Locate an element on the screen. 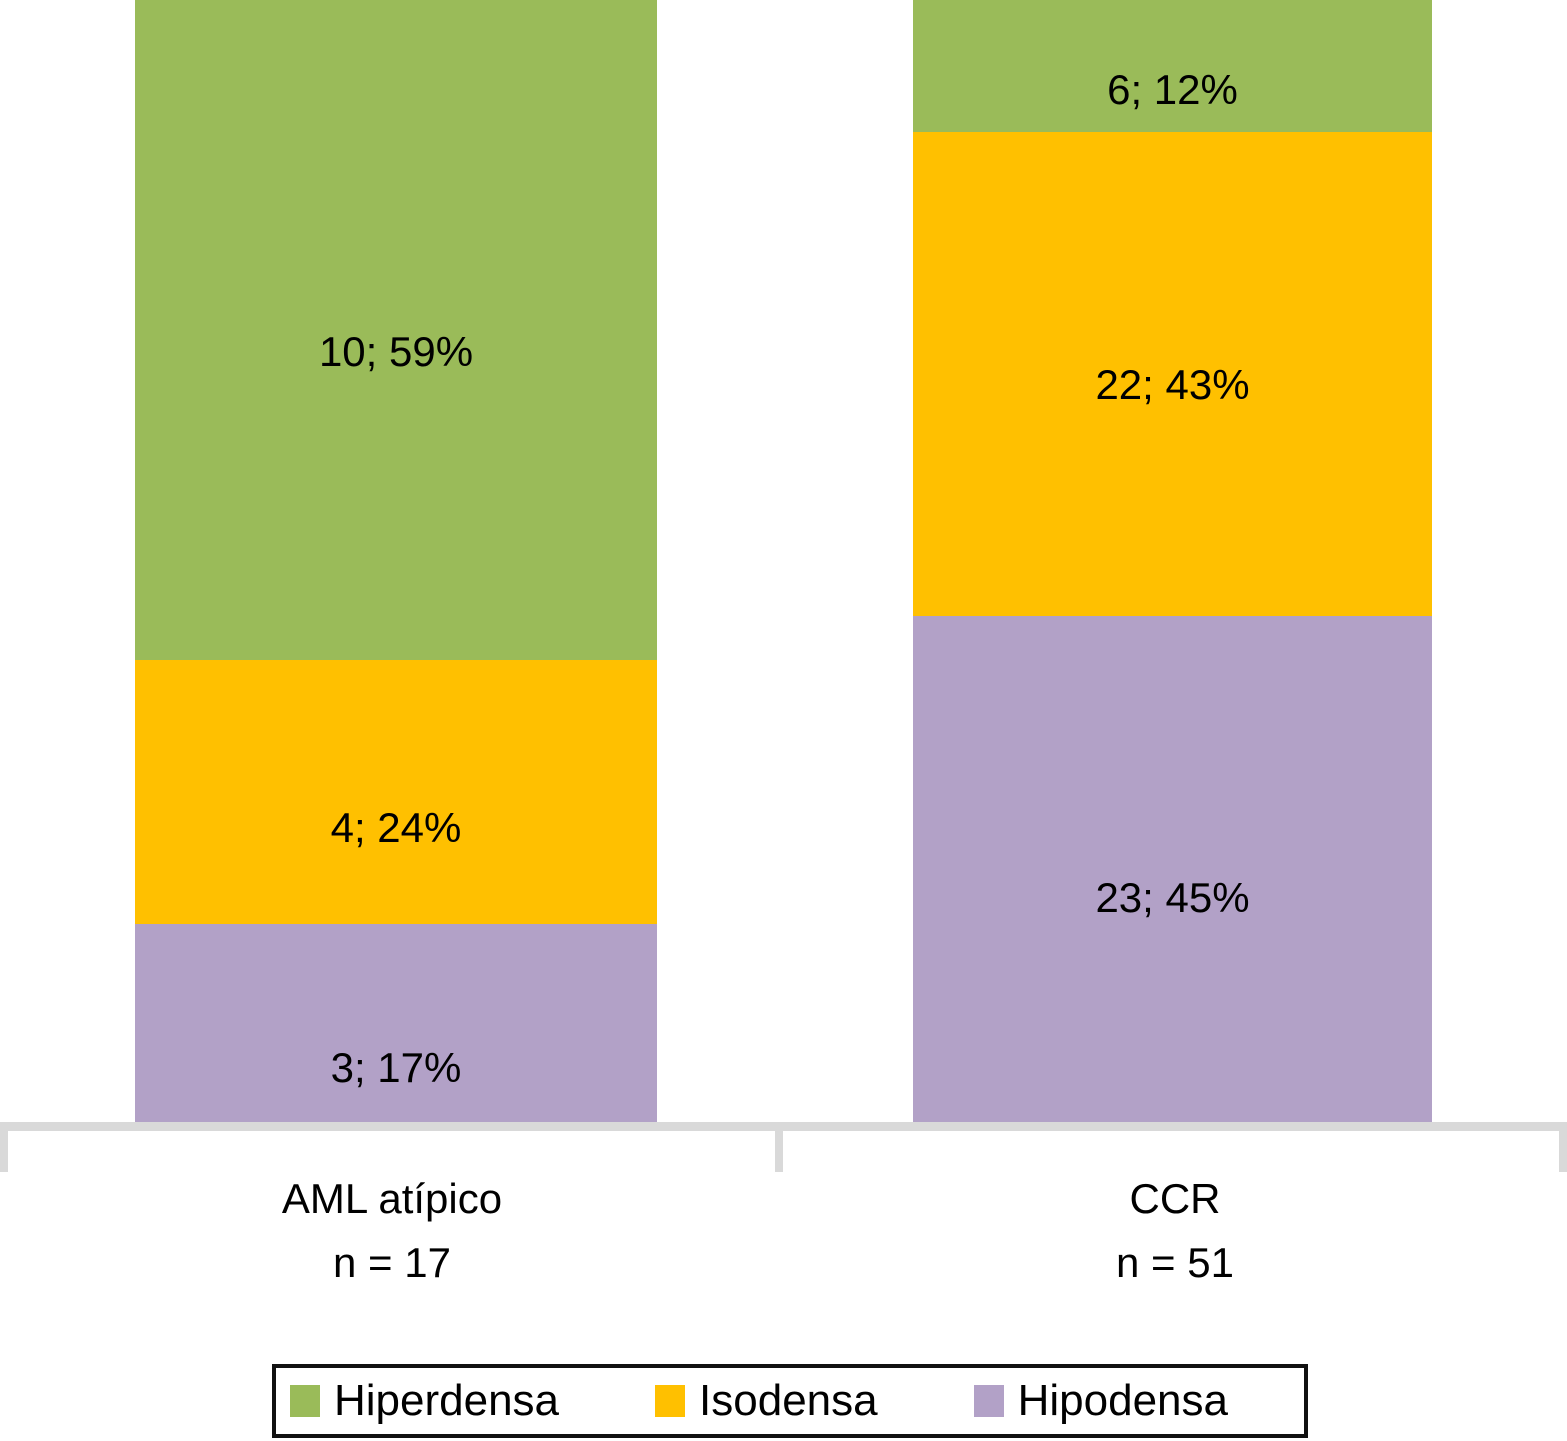  x-axis-tick-left is located at coordinates (4, 1147).